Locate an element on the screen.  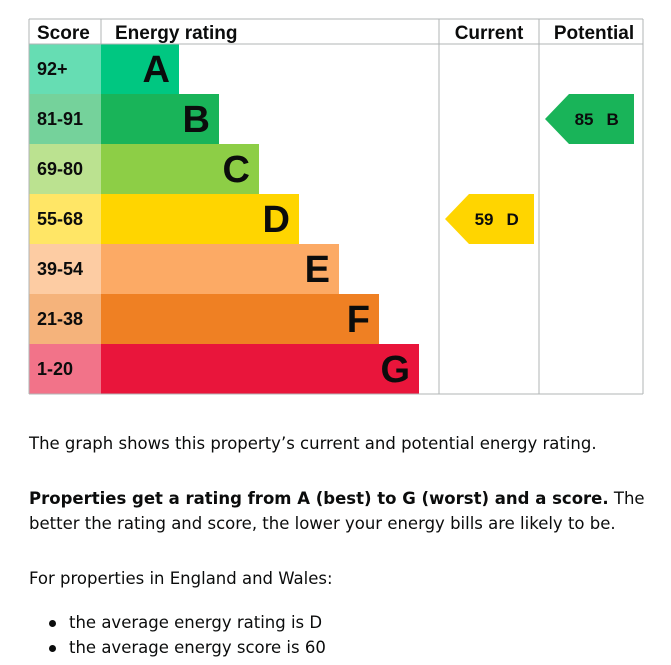
score-cell-e is located at coordinates (65, 269).